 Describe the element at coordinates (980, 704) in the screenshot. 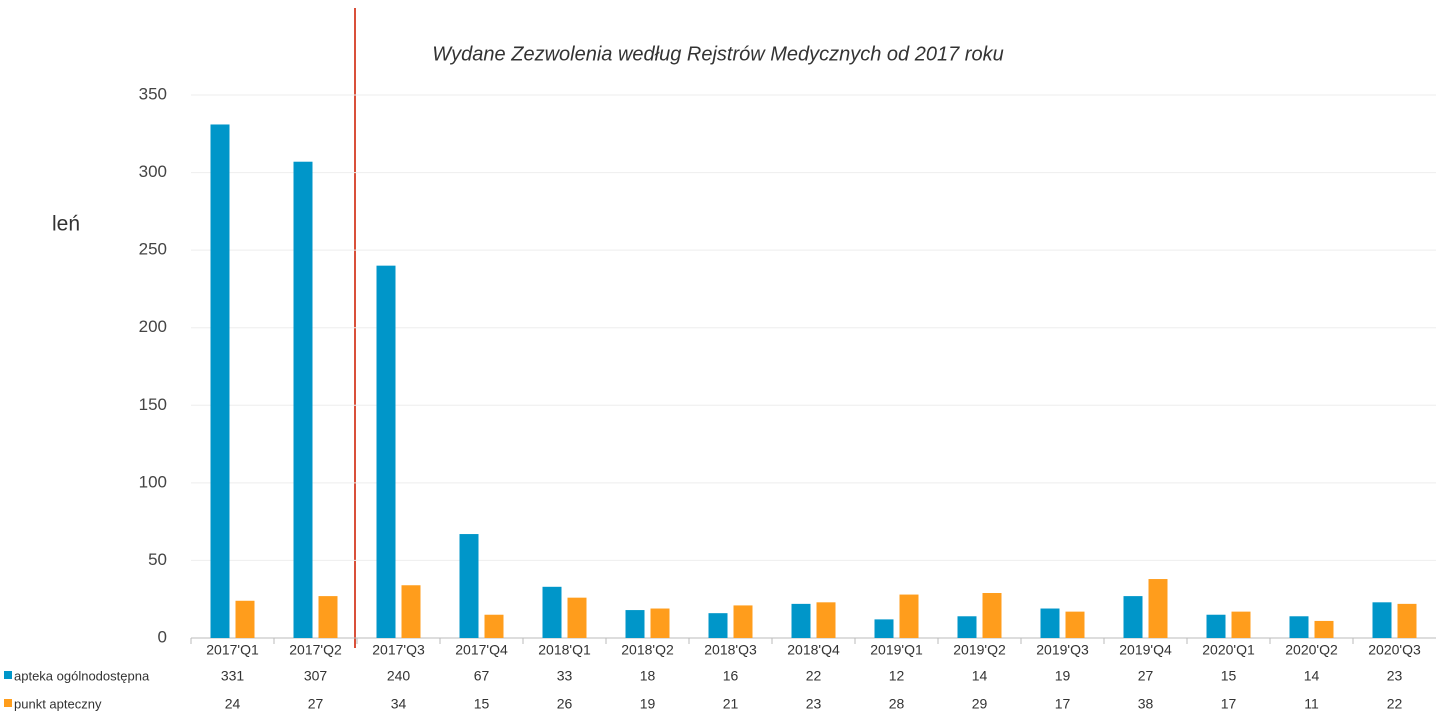

I see `table-value: 29` at that location.